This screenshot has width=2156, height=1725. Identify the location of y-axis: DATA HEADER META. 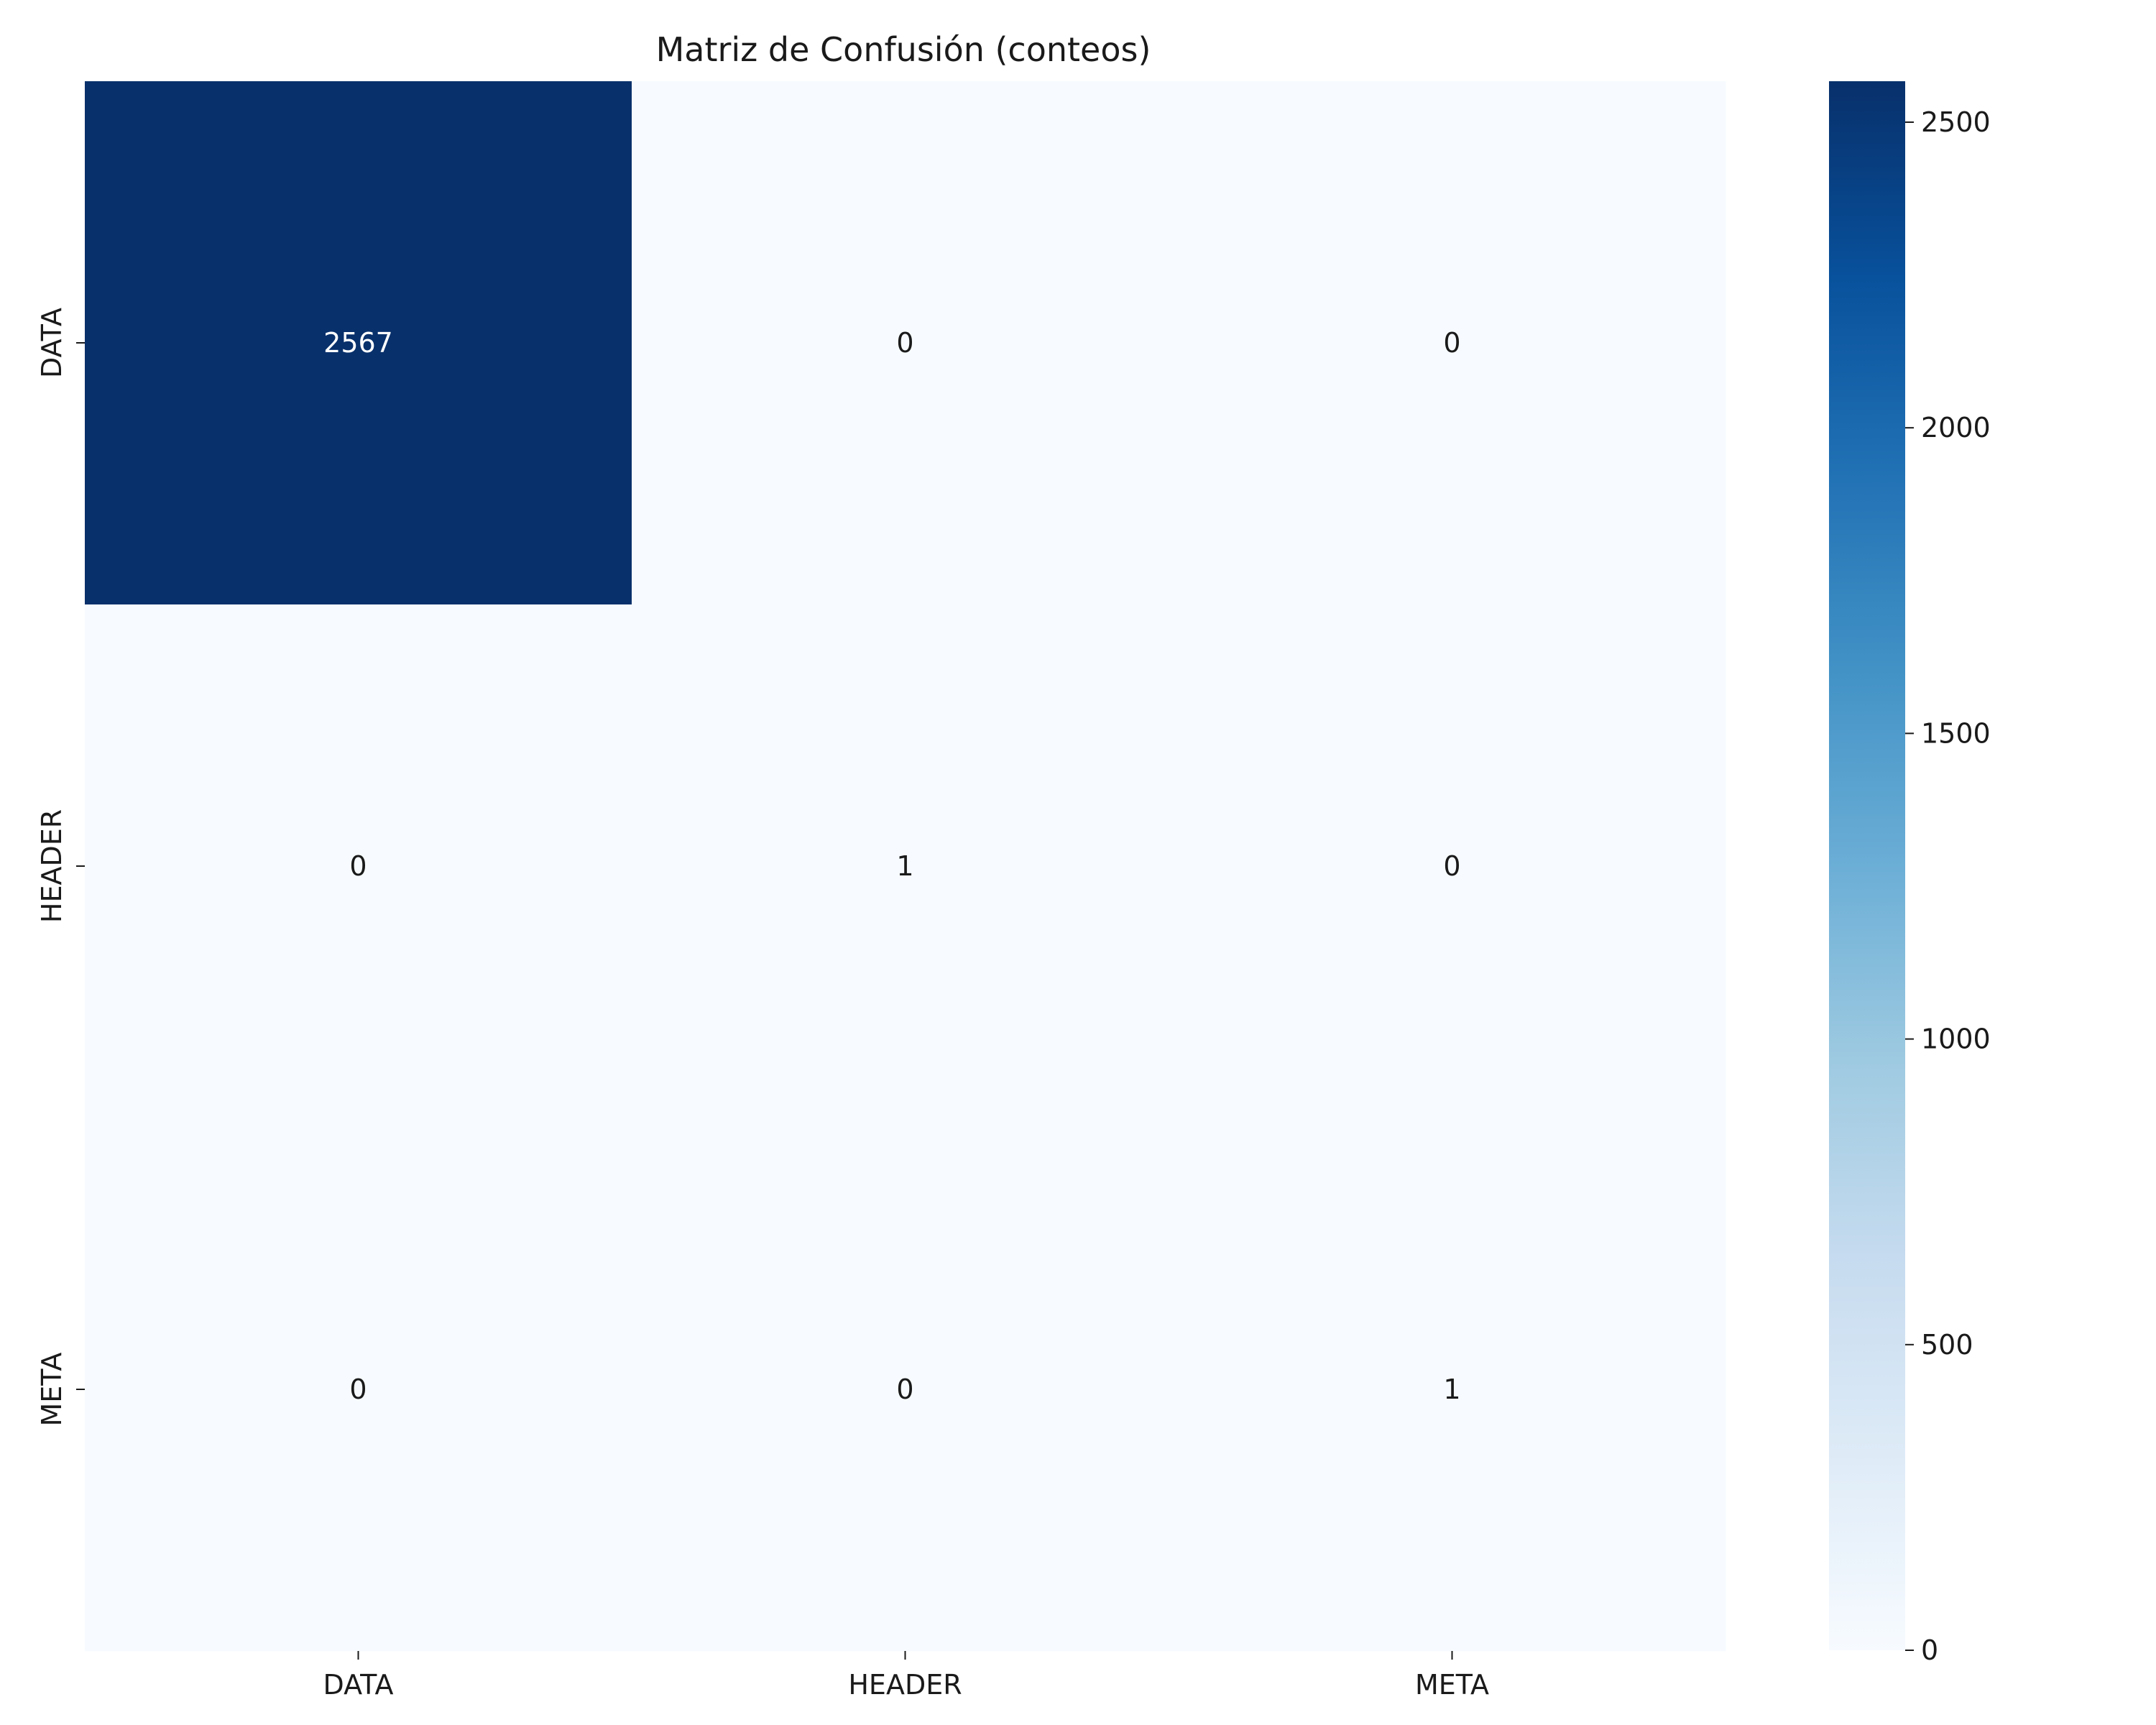
(60, 867).